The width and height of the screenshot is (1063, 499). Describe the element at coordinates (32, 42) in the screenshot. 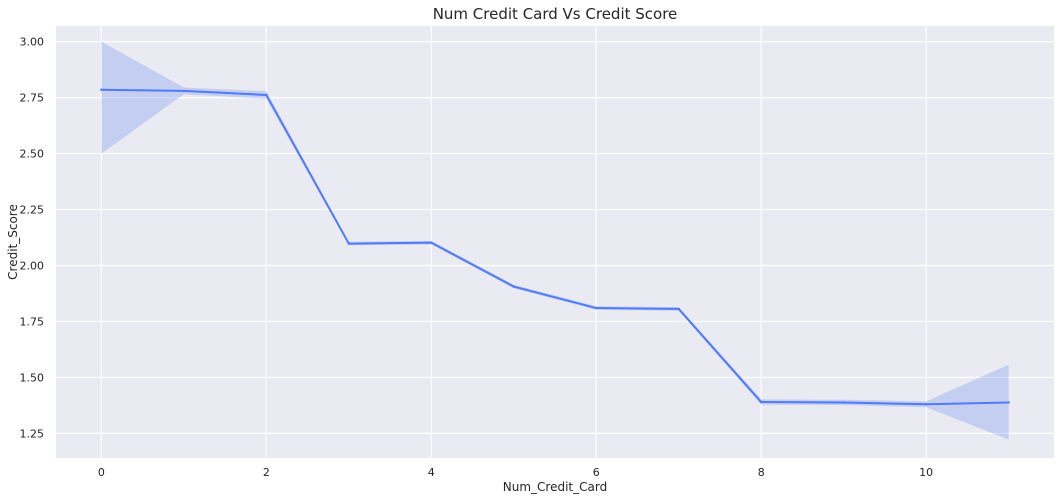

I see `y-tick-label: 3.00` at that location.